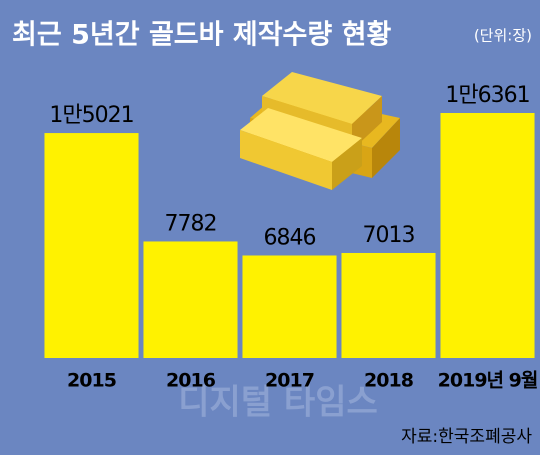 This screenshot has width=540, height=455. Describe the element at coordinates (289, 381) in the screenshot. I see `x-tick-label: 2017` at that location.